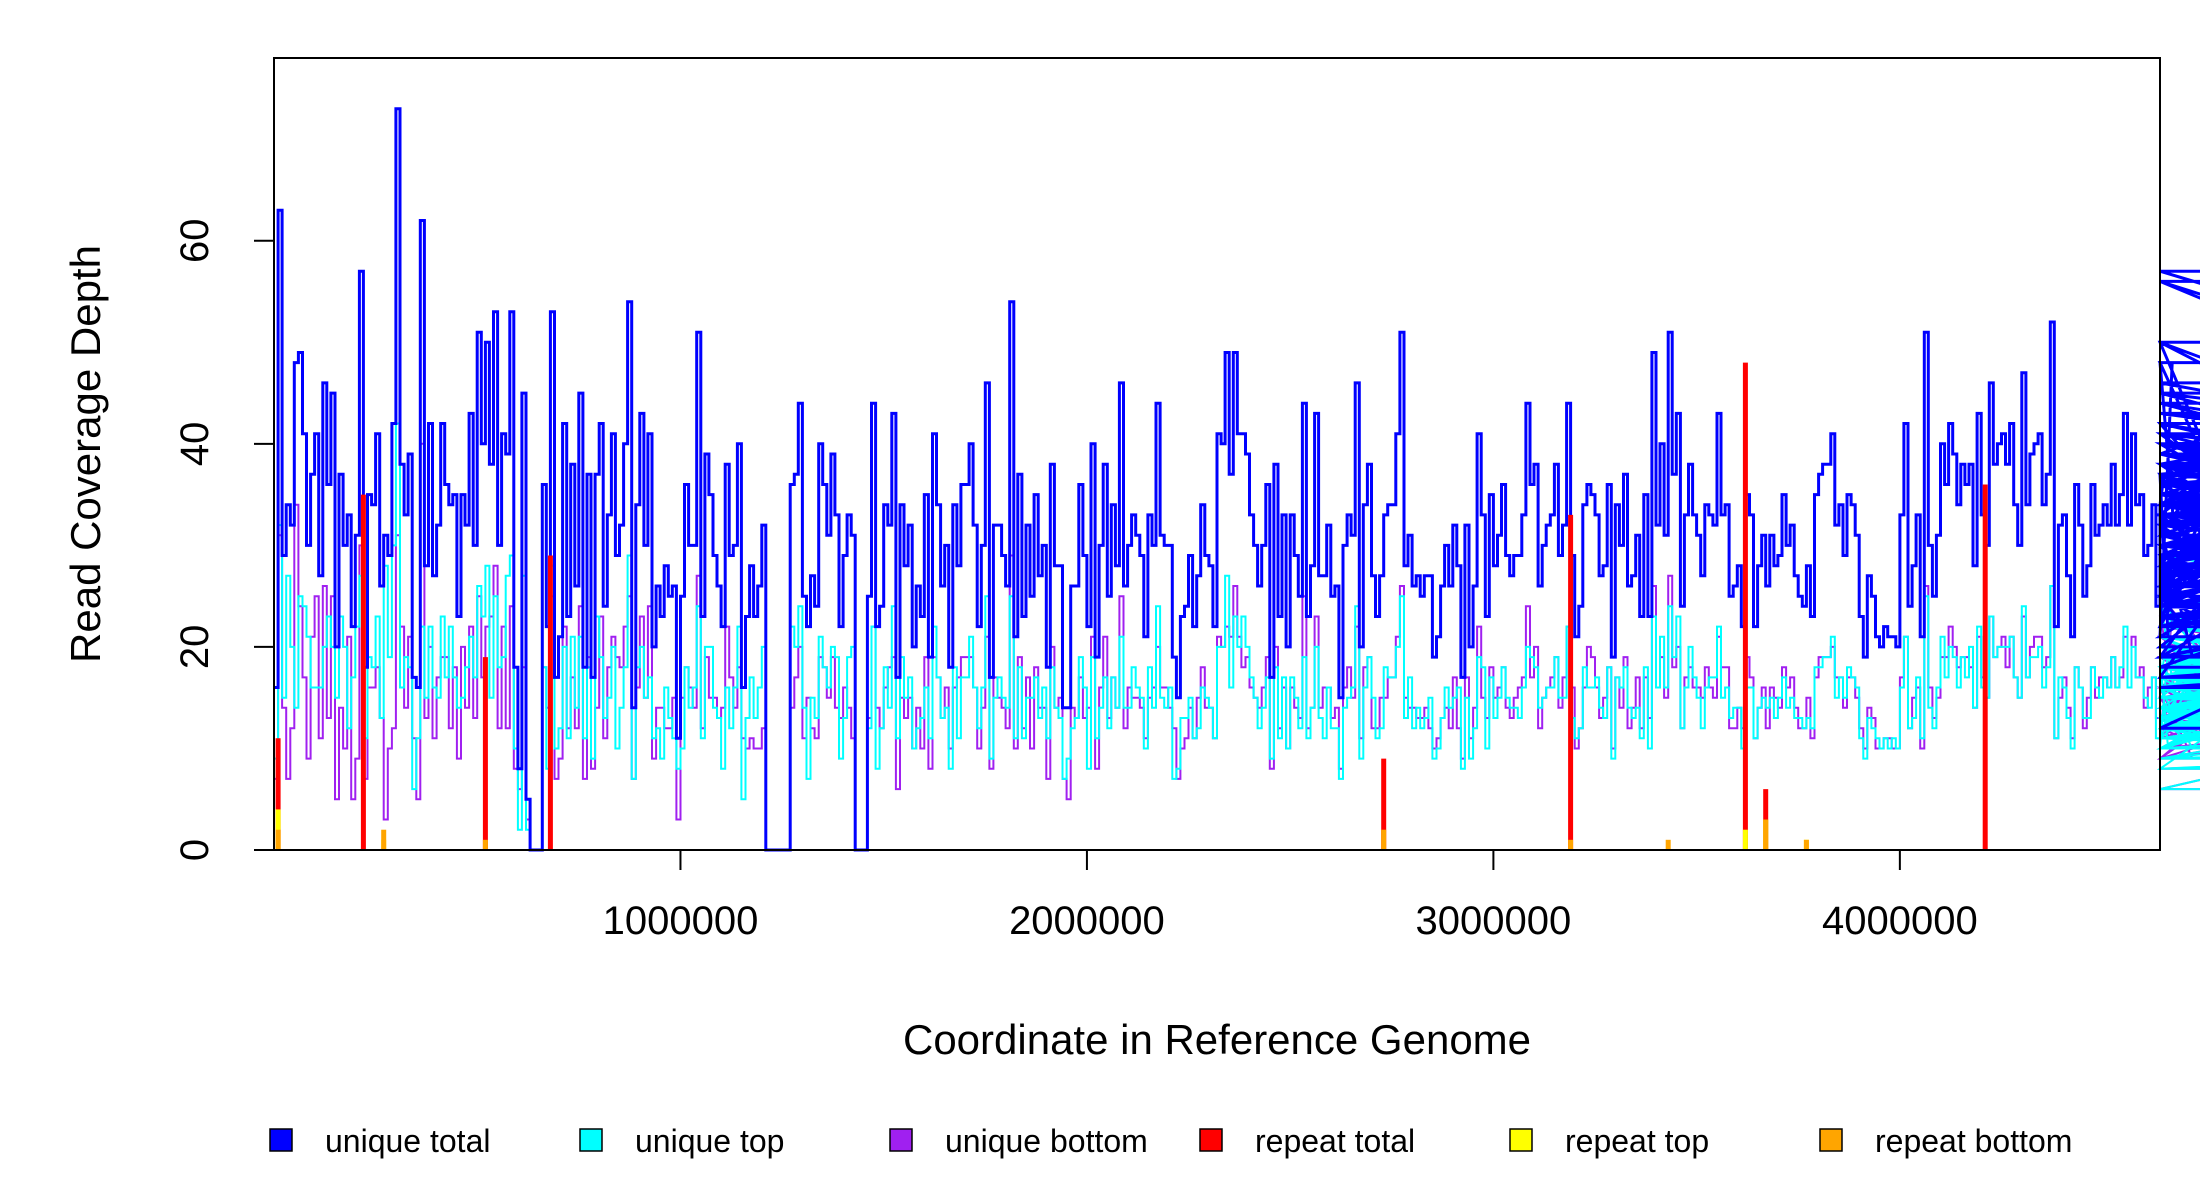 The image size is (2200, 1200). What do you see at coordinates (1046, 1141) in the screenshot?
I see `legend-label: unique bottom` at bounding box center [1046, 1141].